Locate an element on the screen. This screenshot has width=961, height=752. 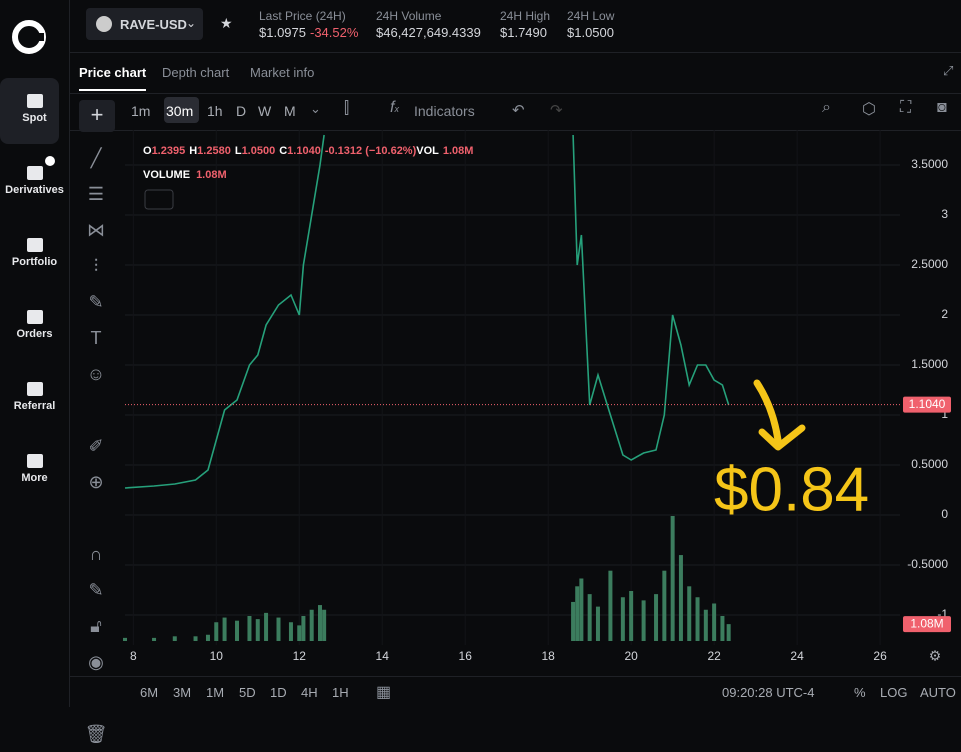
y-tick-label: 3 is located at coordinates (944, 214).